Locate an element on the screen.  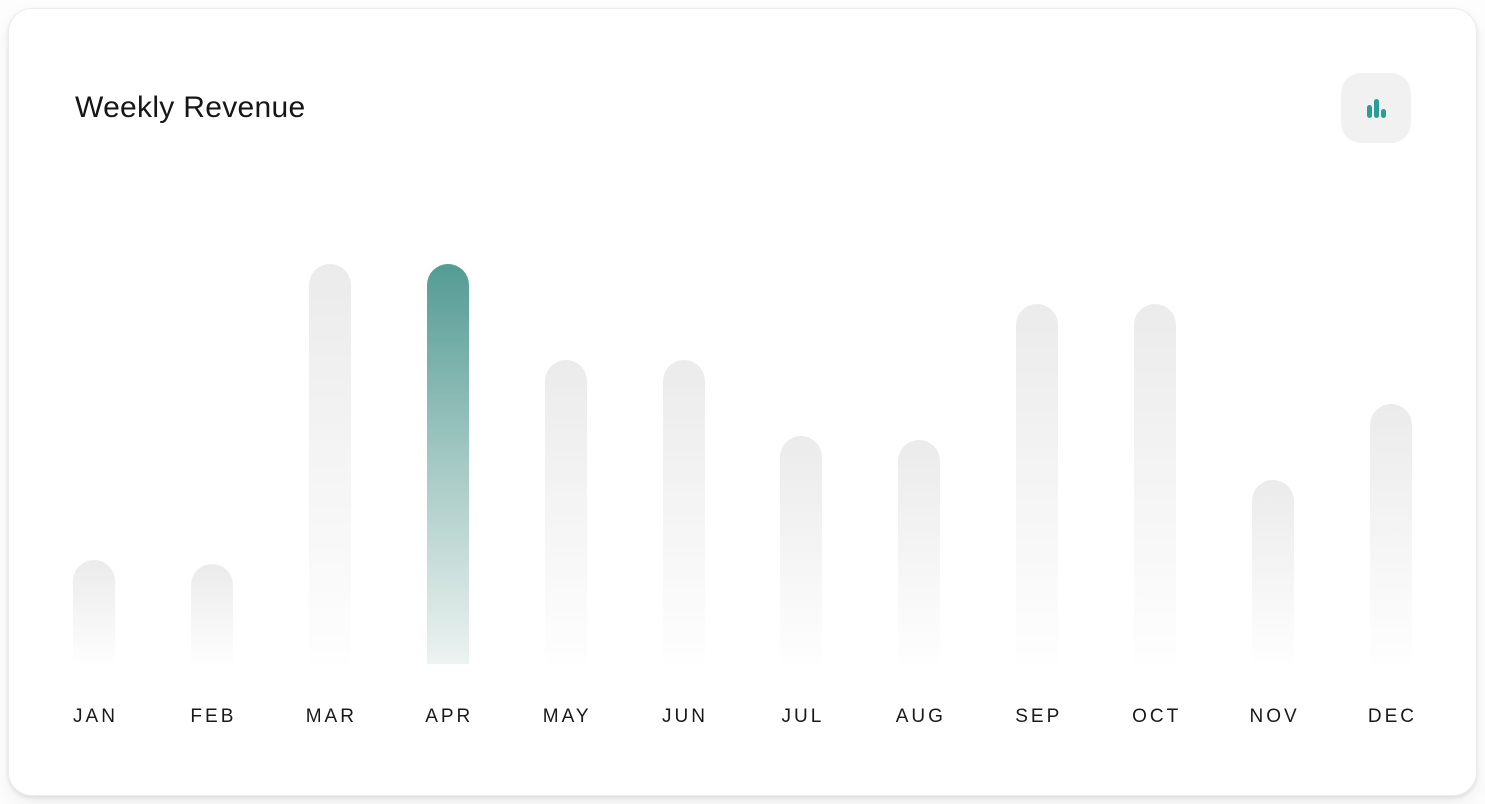
label-column-aug: AUG is located at coordinates (919, 696).